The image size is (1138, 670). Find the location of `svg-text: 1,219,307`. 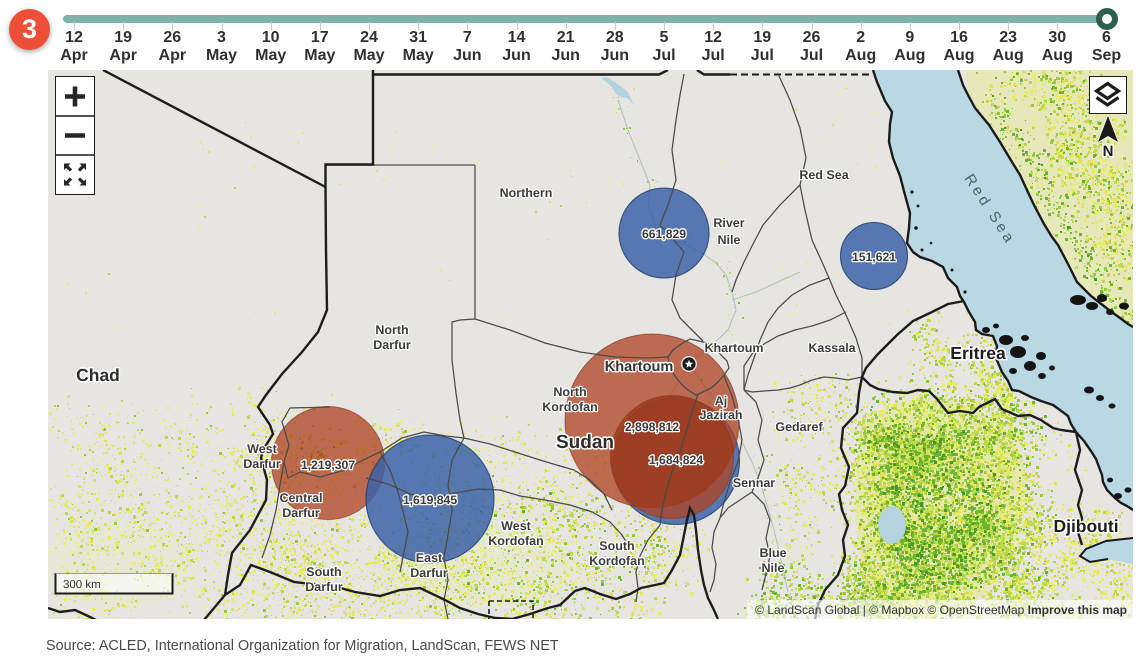

svg-text: 1,219,307 is located at coordinates (328, 465).